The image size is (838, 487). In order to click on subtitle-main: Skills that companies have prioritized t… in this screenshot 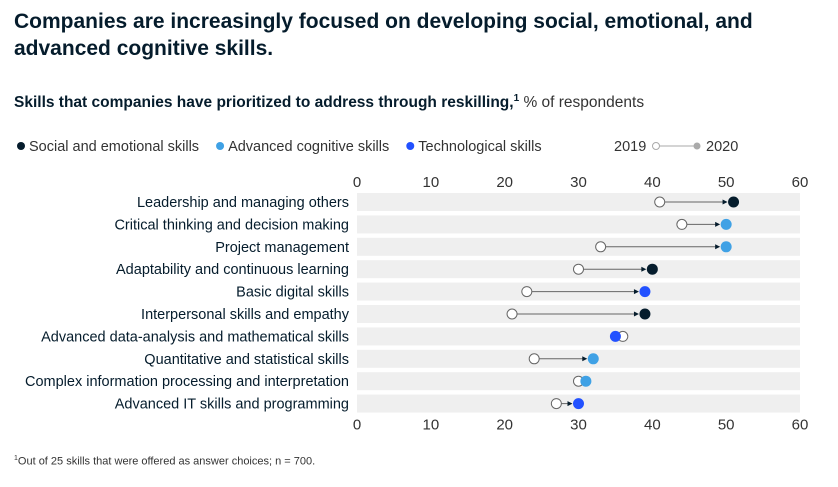, I will do `click(264, 103)`.